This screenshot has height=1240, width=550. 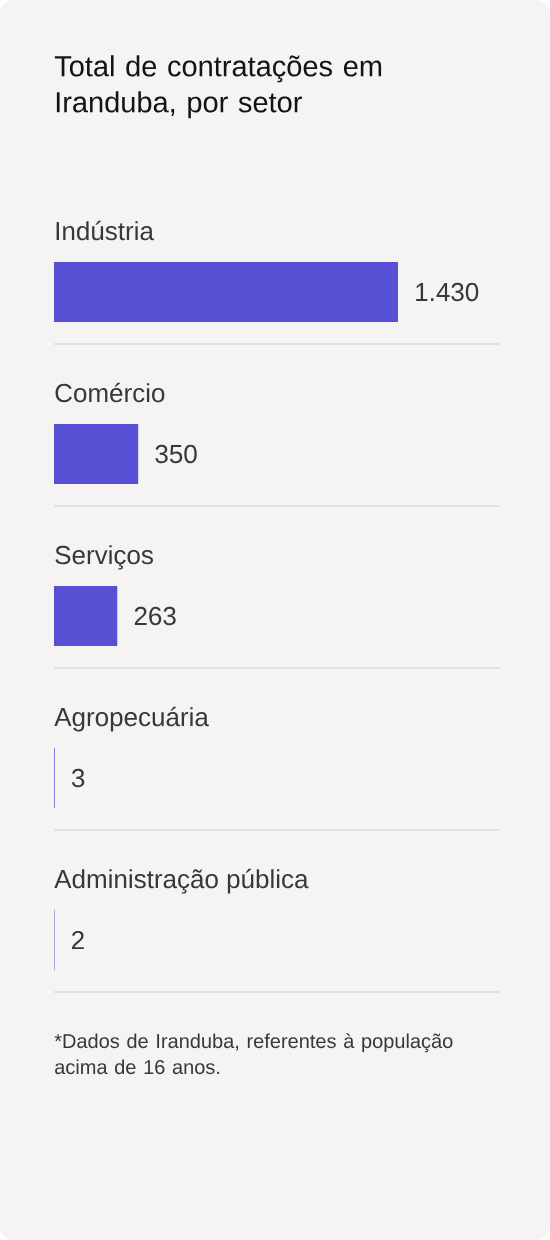 I want to click on data-label: 3, so click(x=78, y=778).